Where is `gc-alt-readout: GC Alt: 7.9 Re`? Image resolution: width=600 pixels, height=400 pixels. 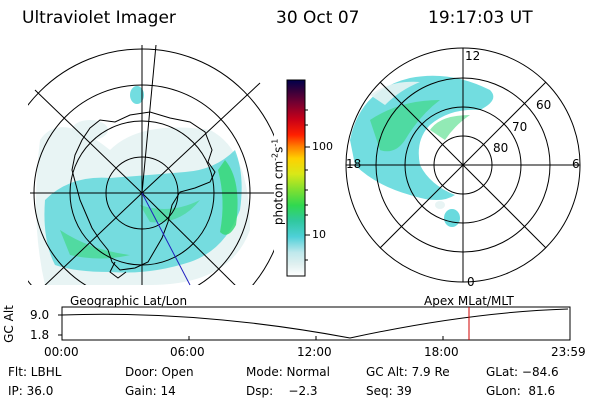 gc-alt-readout: GC Alt: 7.9 Re is located at coordinates (408, 372).